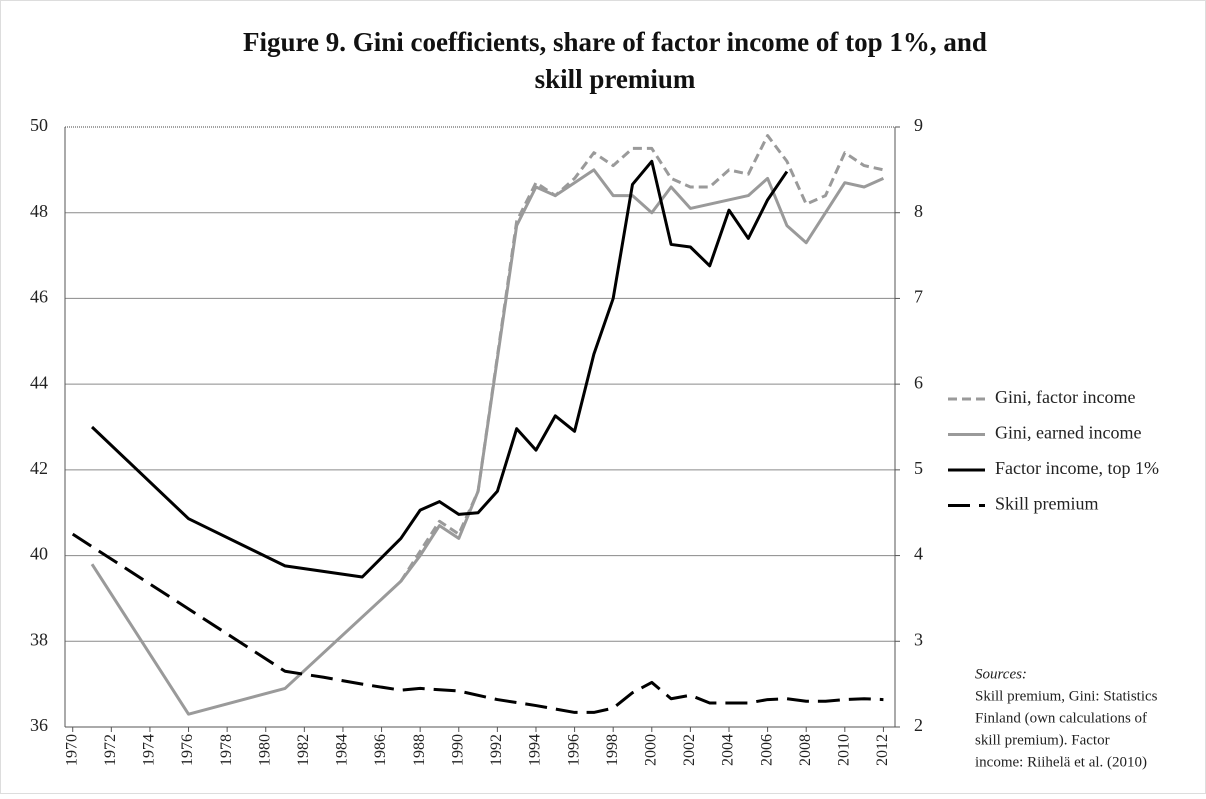 This screenshot has width=1206, height=799. I want to click on x-tick-label: 1994, so click(535, 750).